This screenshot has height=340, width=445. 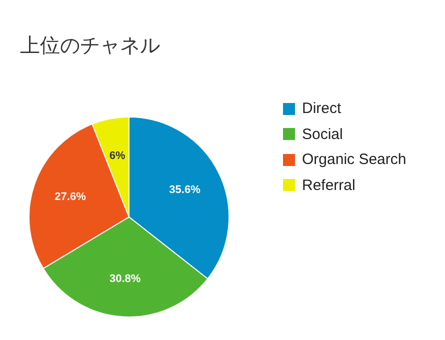 I want to click on legend-label: Referral, so click(x=329, y=185).